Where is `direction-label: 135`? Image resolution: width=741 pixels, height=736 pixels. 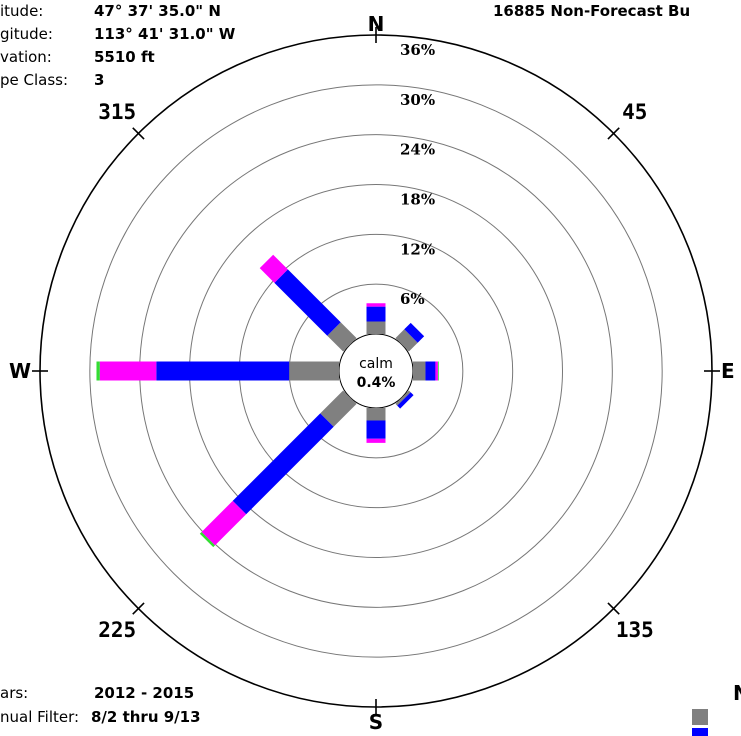 direction-label: 135 is located at coordinates (635, 630).